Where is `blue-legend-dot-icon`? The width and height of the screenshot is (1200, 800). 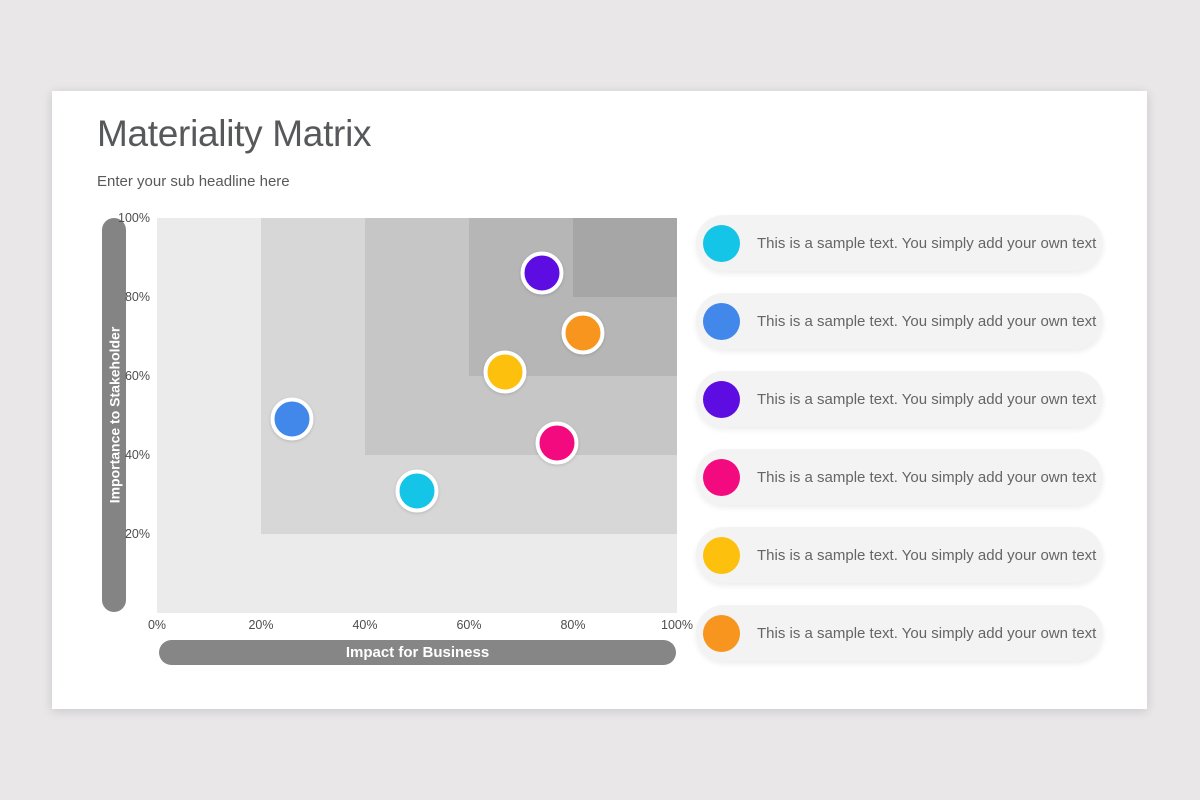 blue-legend-dot-icon is located at coordinates (721, 321).